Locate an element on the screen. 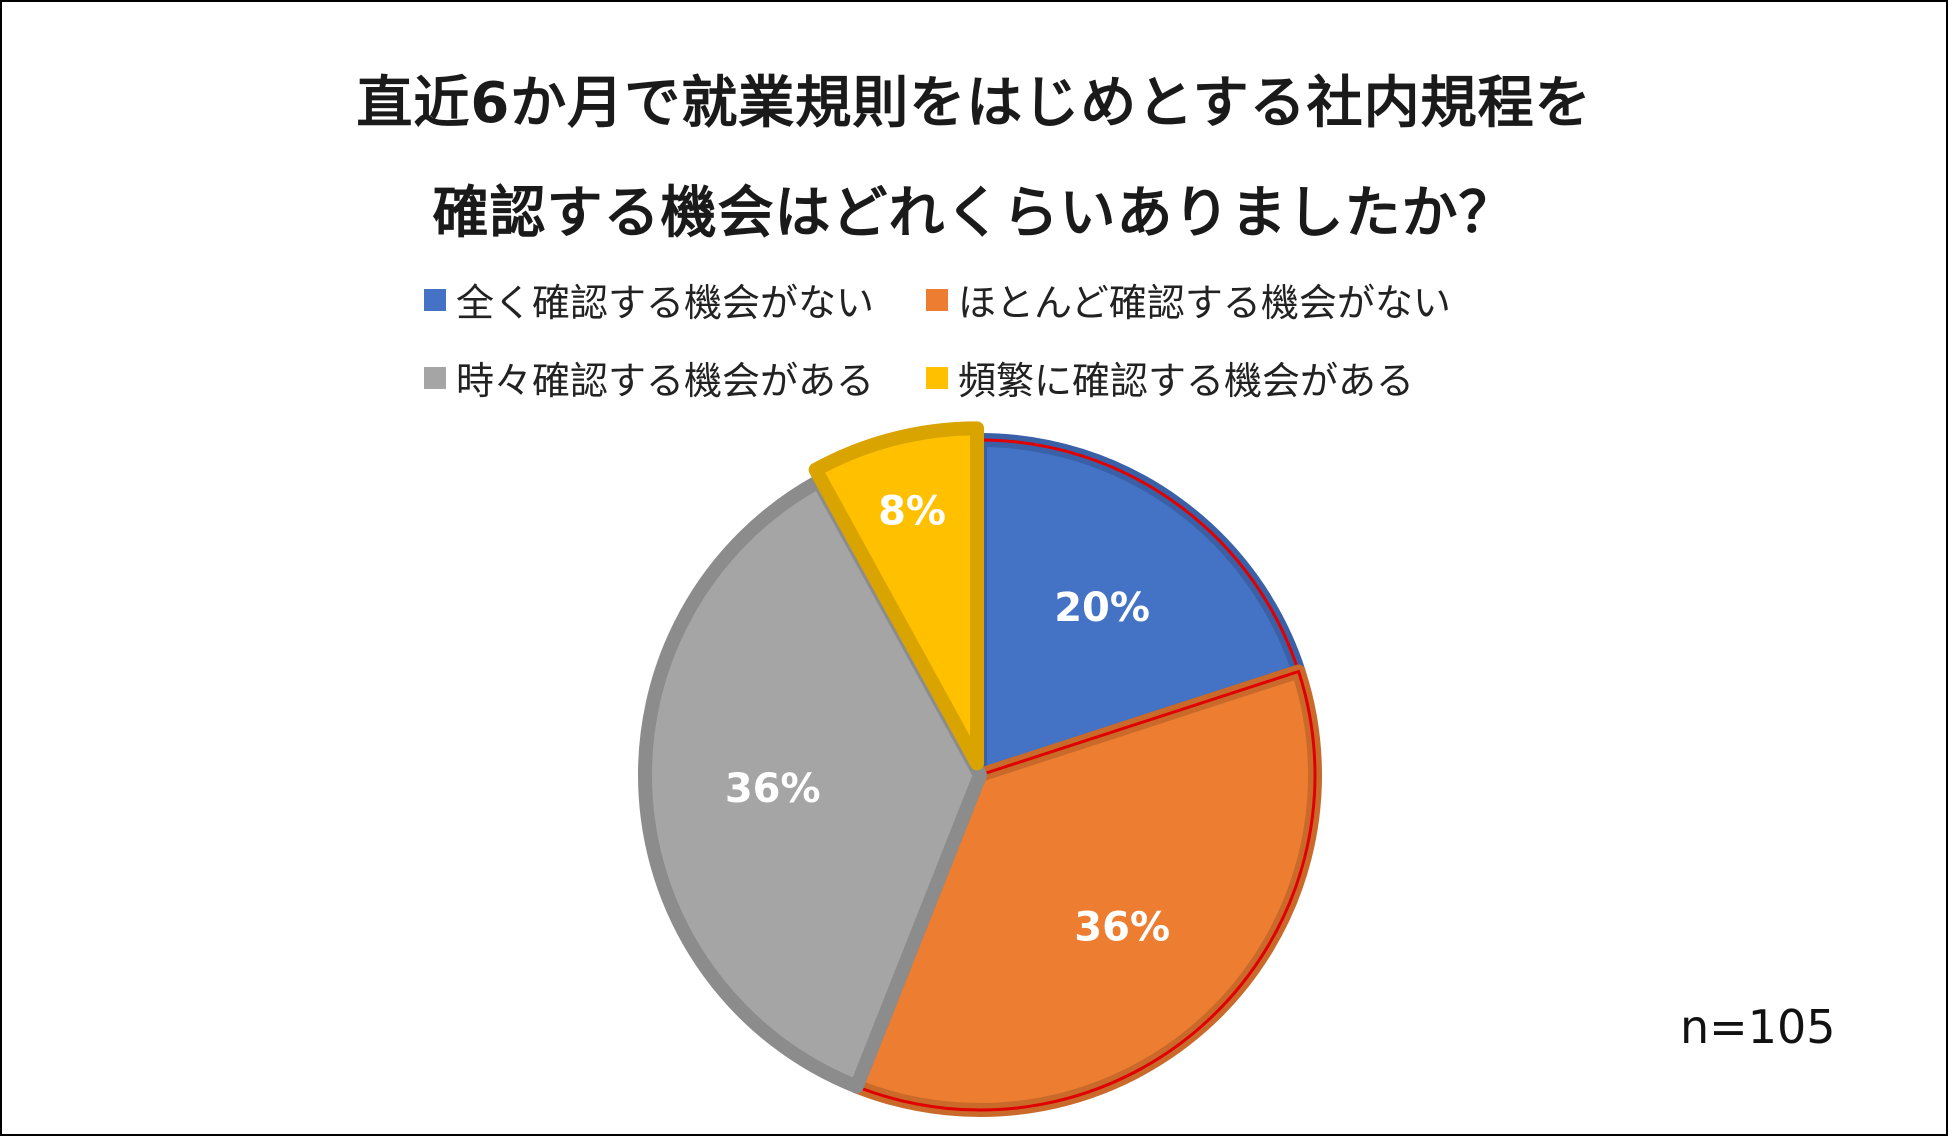 The height and width of the screenshot is (1136, 1948). legend-item-none: 全く確認する機会がない is located at coordinates (649, 299).